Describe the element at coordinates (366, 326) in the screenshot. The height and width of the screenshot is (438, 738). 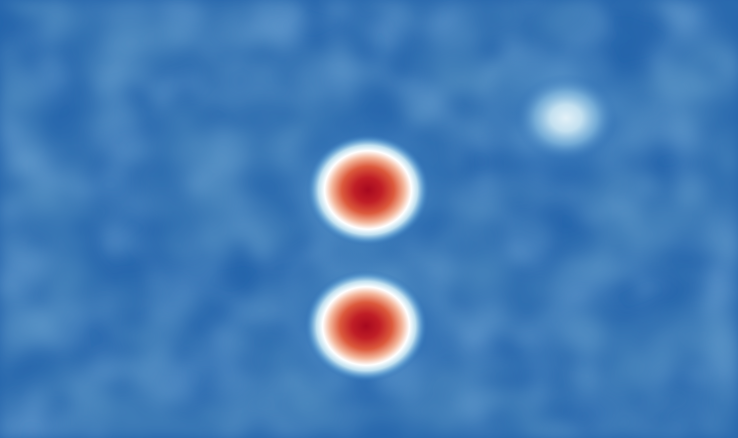
I see `source-lower` at that location.